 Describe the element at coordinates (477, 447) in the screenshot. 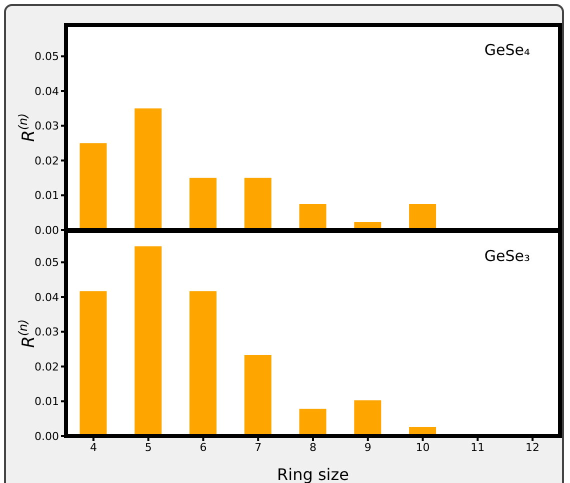

I see `x-tick-label: 11` at that location.